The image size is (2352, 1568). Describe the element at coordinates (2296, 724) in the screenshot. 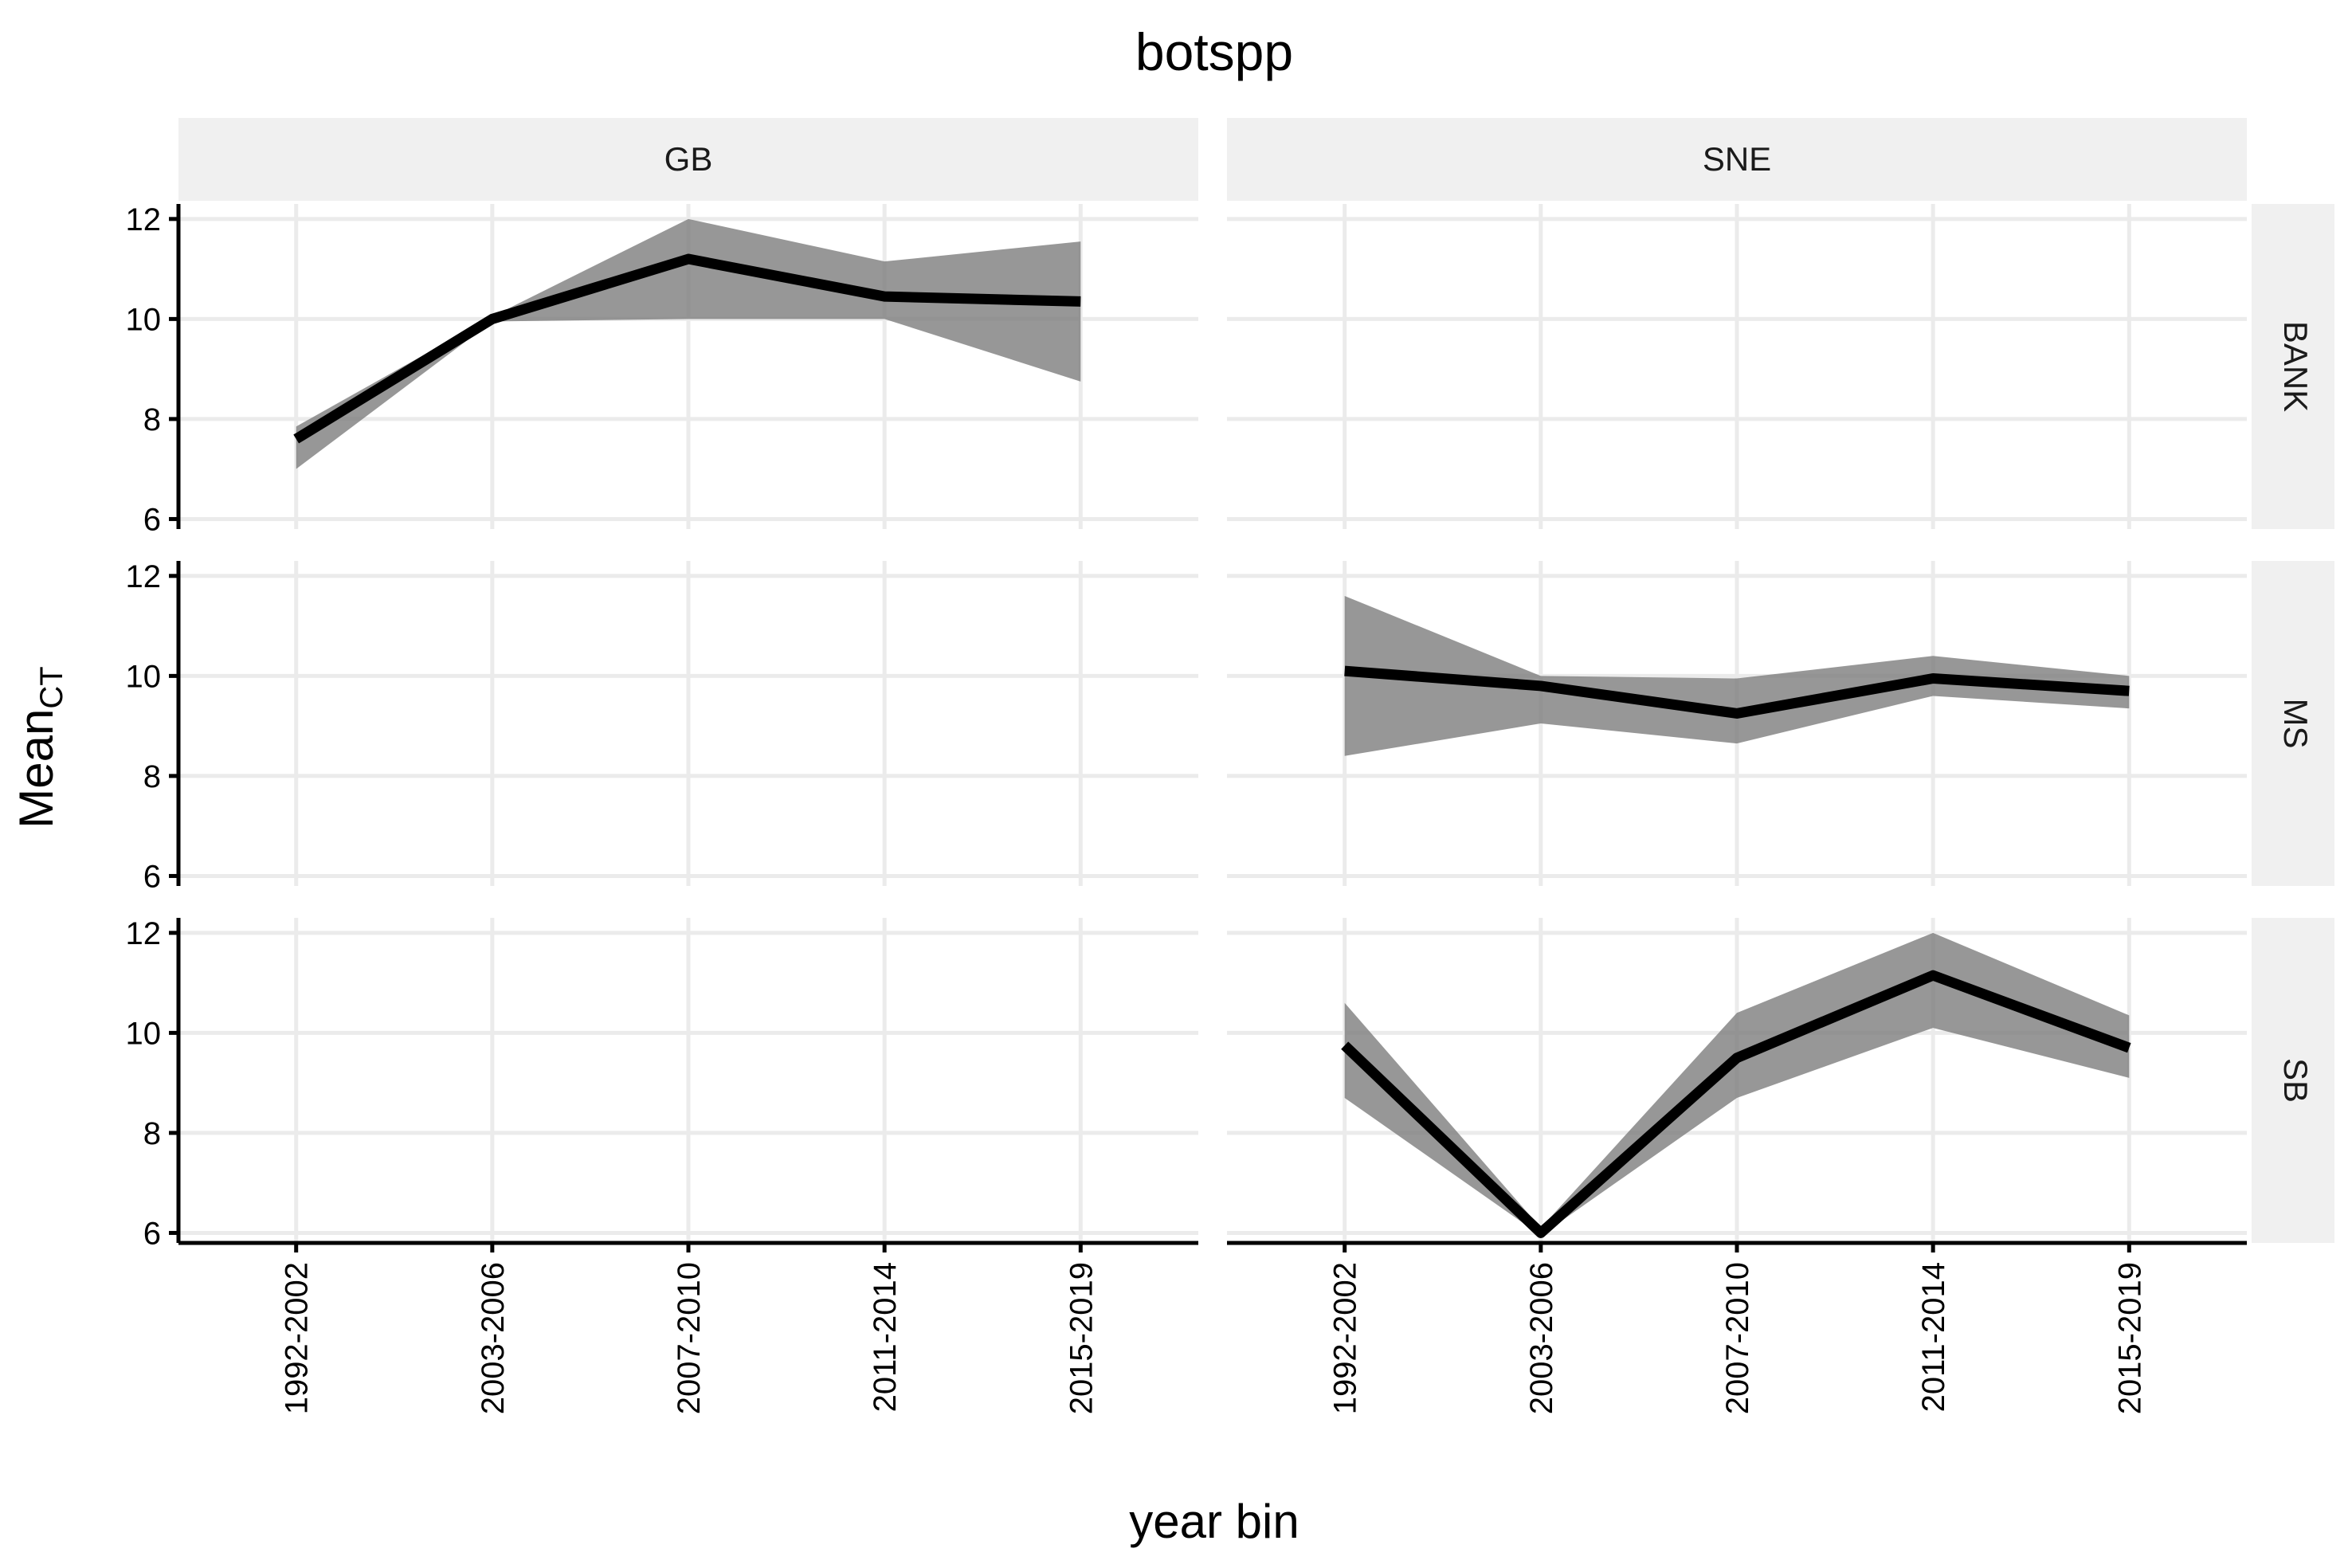

I see `row-strip-label: MS` at that location.